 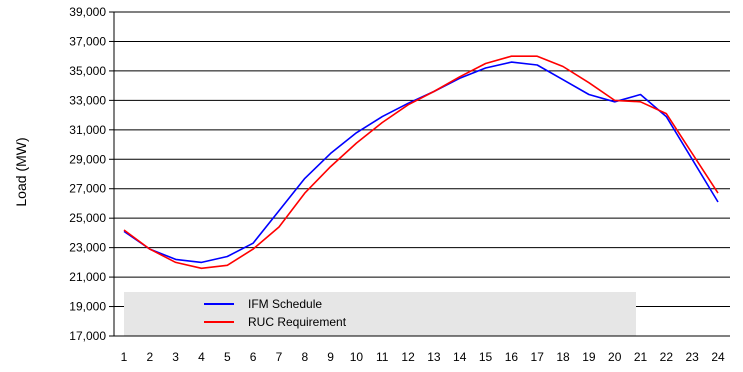 What do you see at coordinates (692, 357) in the screenshot?
I see `x-tick-label: 23` at bounding box center [692, 357].